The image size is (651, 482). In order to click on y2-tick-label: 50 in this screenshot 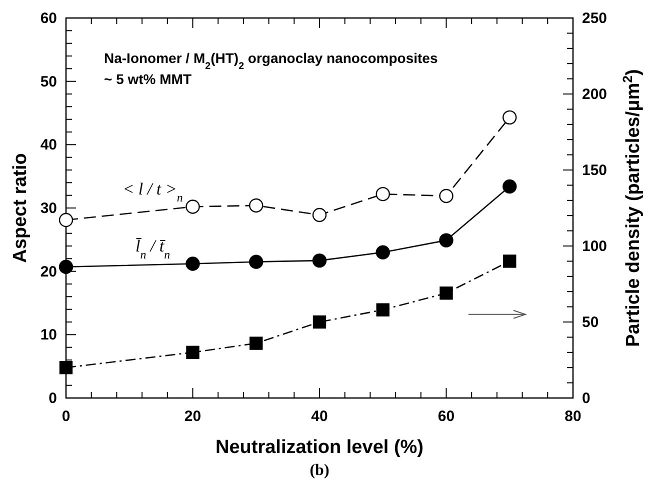, I will do `click(590, 322)`.